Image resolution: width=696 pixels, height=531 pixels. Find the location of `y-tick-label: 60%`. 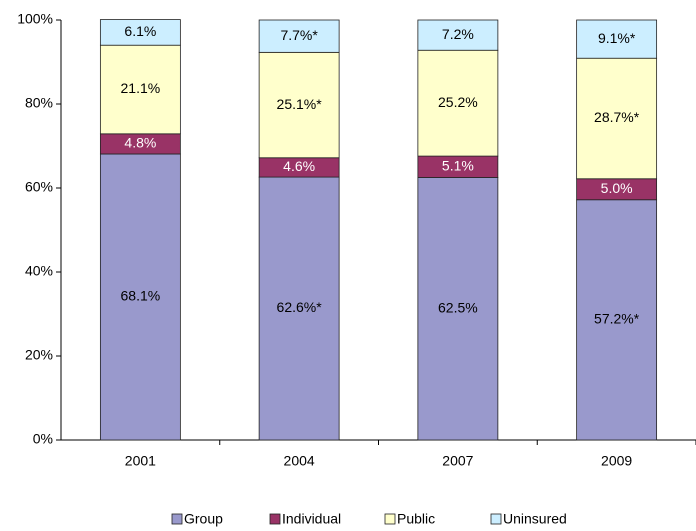

y-tick-label: 60% is located at coordinates (39, 187).